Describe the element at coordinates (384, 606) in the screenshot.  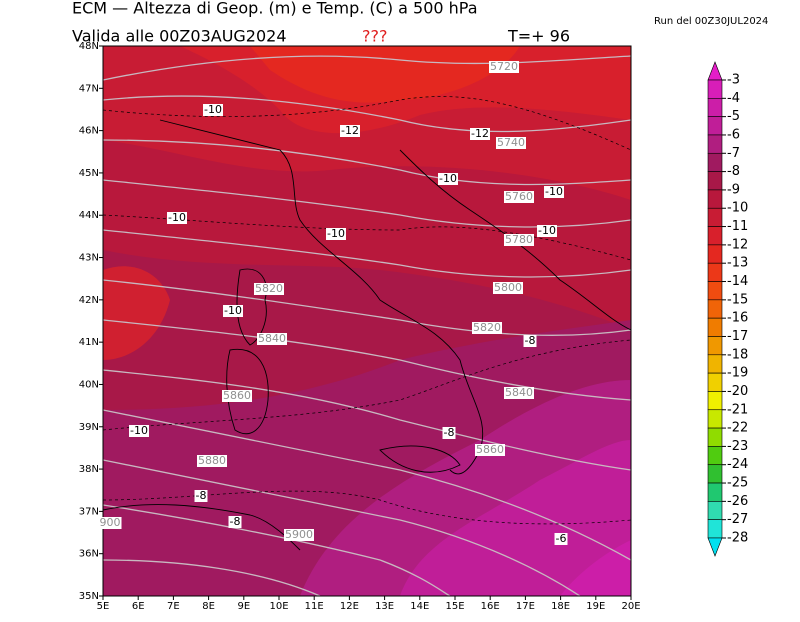
I see `lon-label: 13E` at that location.